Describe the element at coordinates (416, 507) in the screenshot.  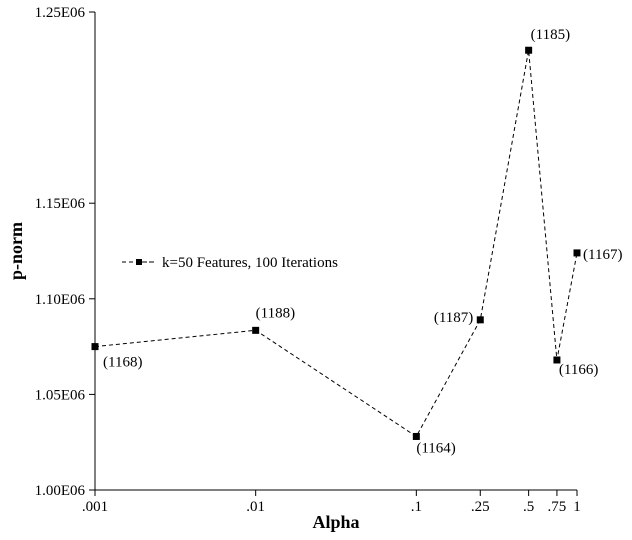
I see `x-tick-label: .1` at that location.